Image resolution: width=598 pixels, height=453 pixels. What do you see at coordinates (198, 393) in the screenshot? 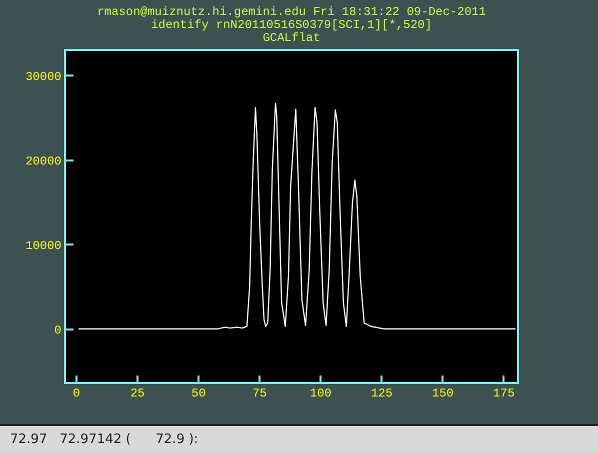
I see `x-tick-label: 50` at bounding box center [198, 393].